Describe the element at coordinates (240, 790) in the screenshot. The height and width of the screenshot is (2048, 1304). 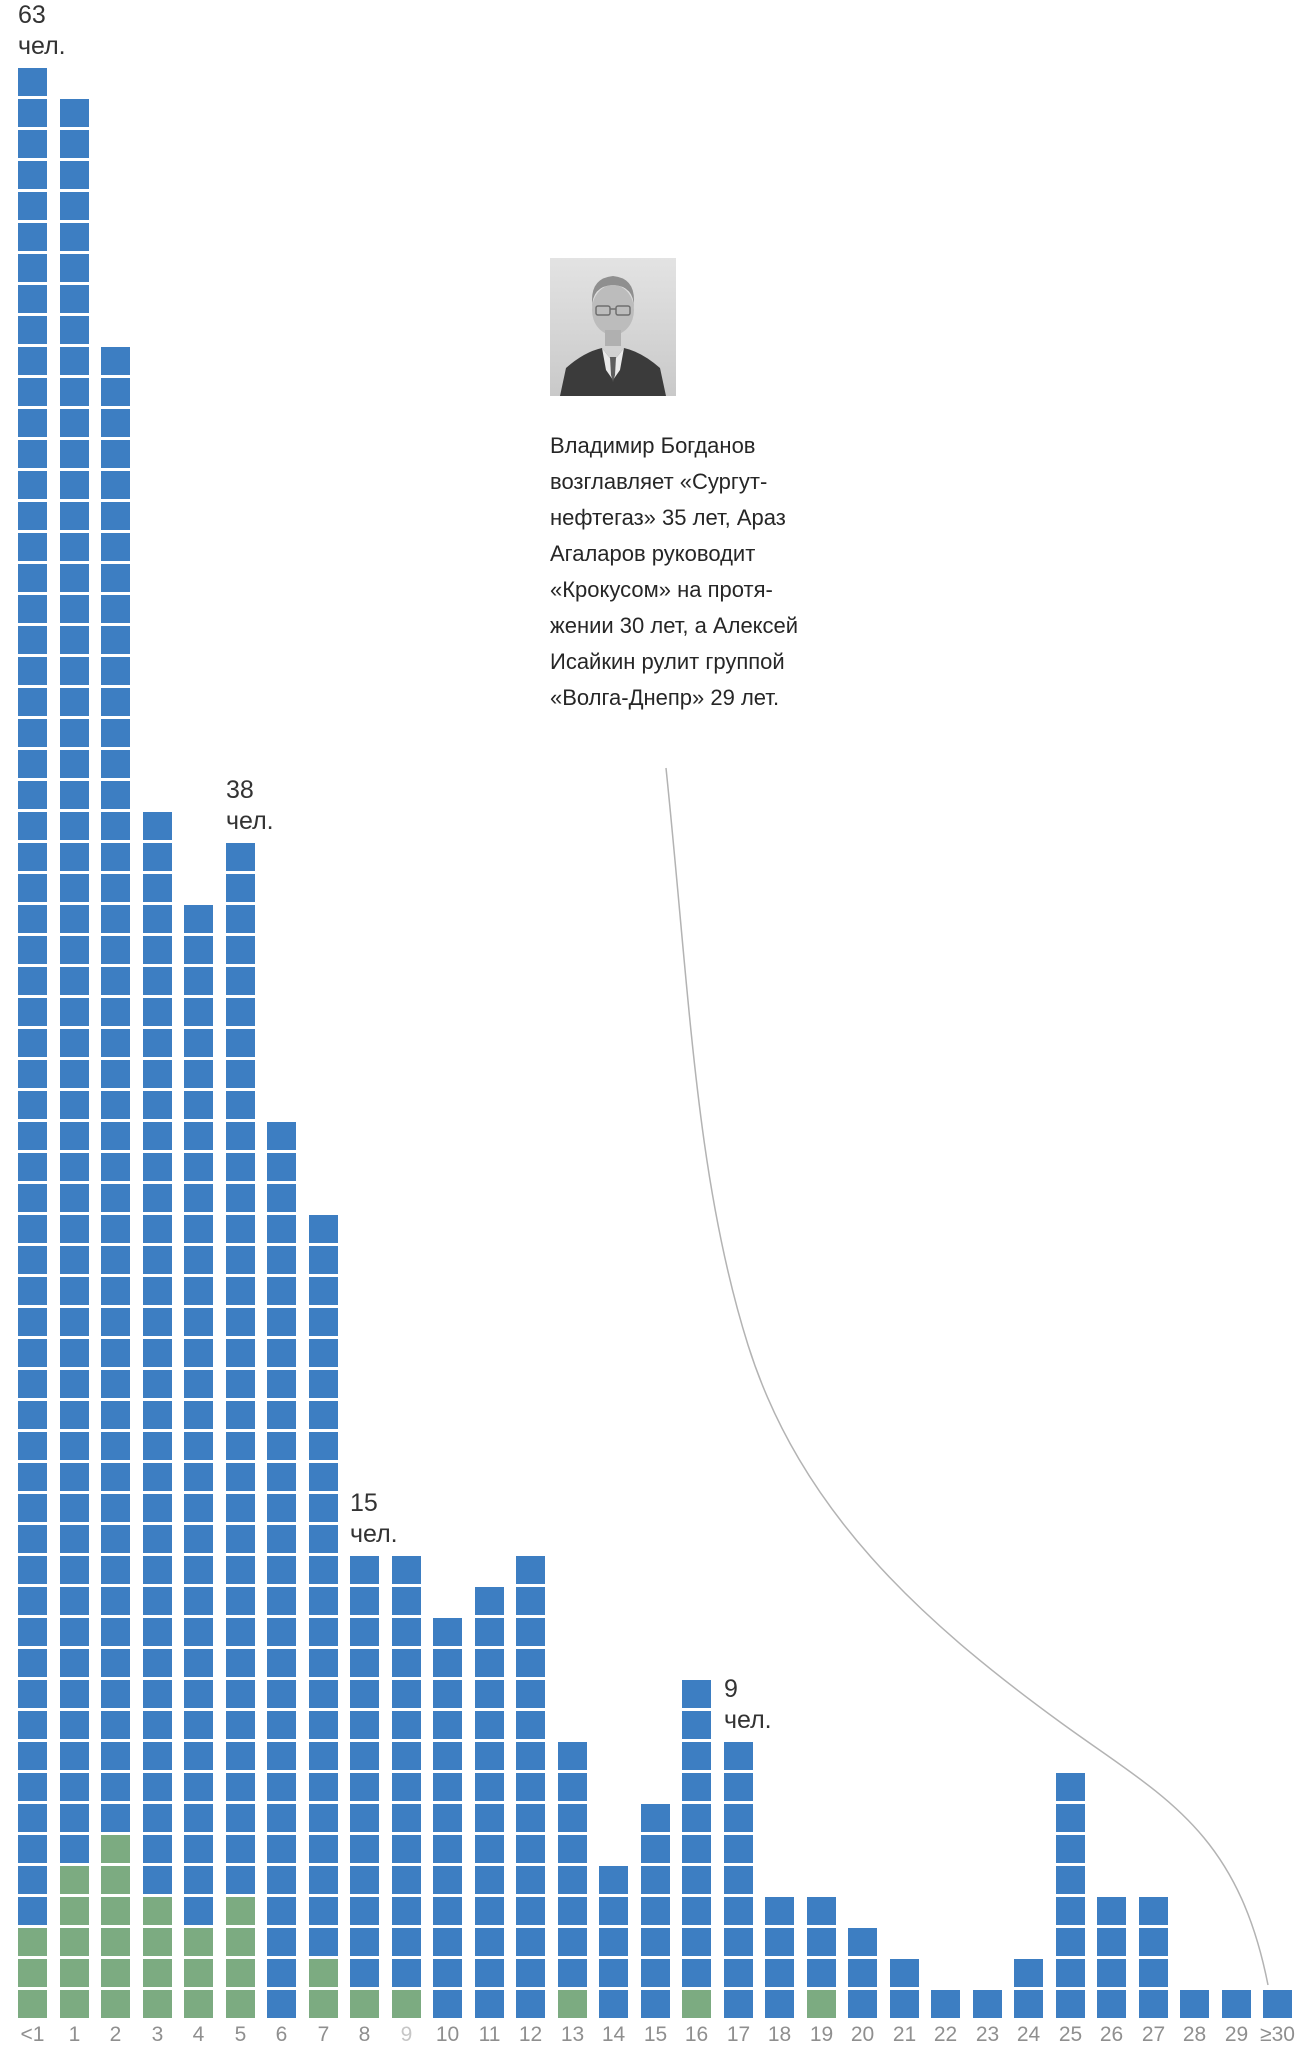
I see `annotation-value: 38` at that location.